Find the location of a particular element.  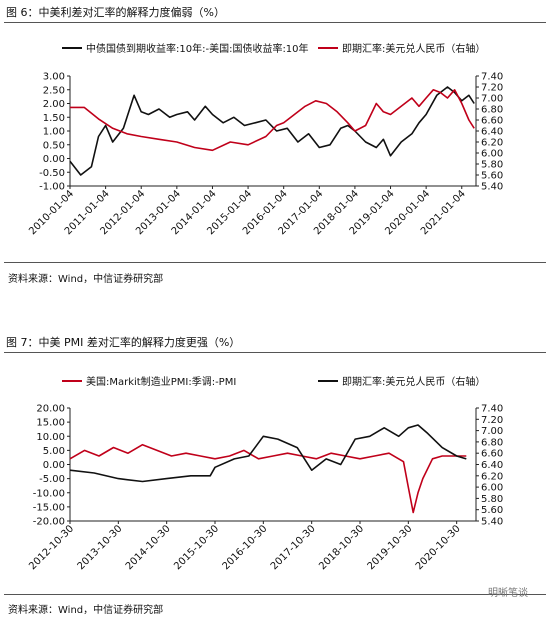

legend-label-0: 美国:Markit制造业PMI:季调:-PMI is located at coordinates (161, 381).